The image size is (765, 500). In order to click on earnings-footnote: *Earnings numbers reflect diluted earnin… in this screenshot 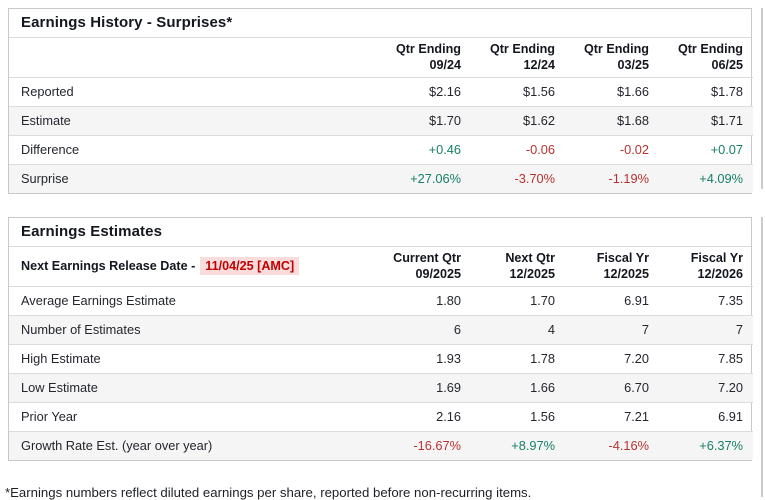, I will do `click(268, 492)`.